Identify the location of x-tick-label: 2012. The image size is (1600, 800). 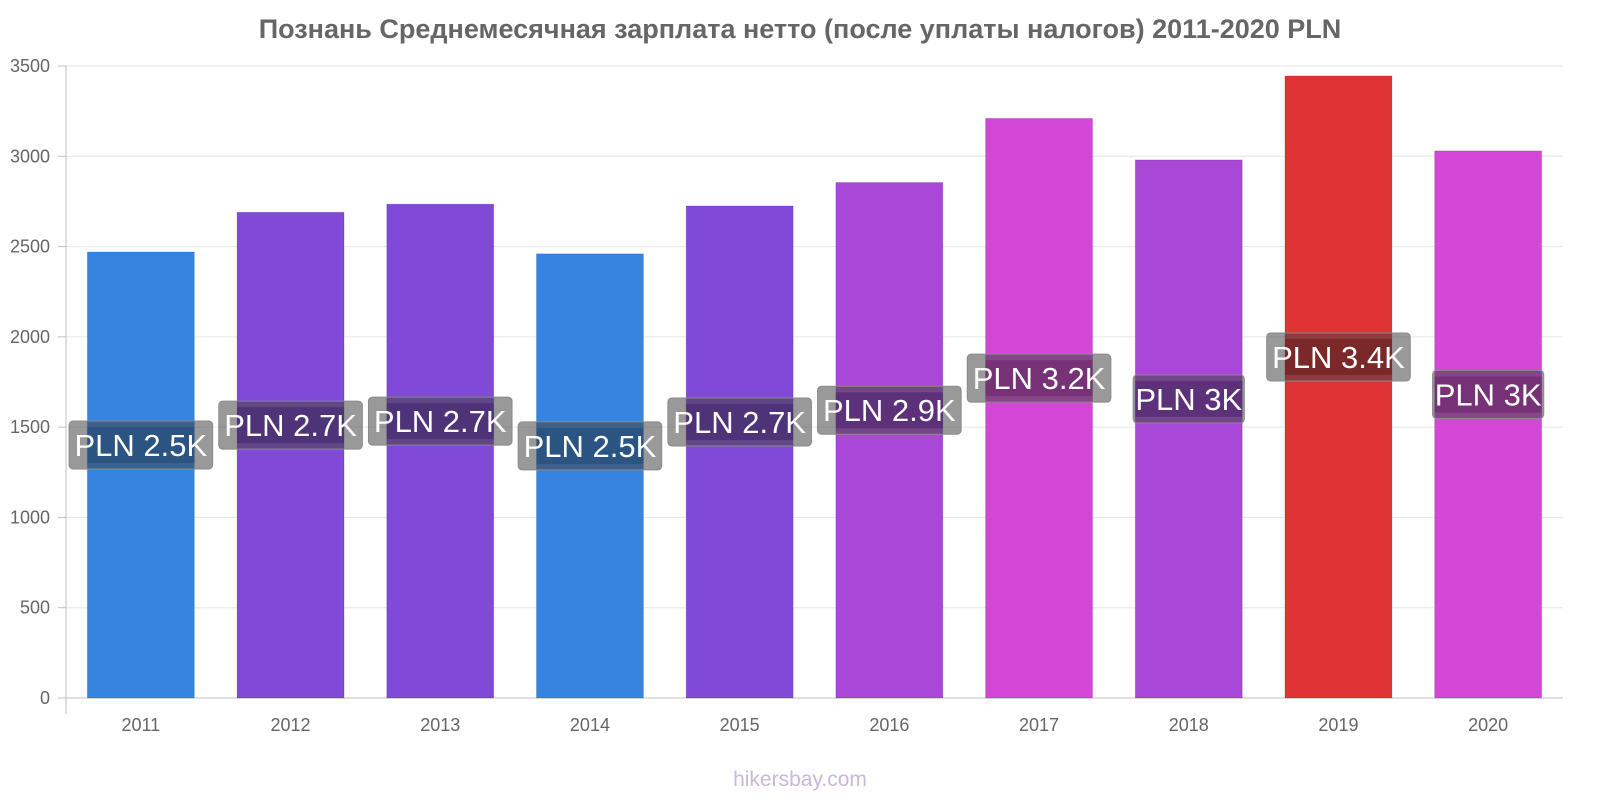
(291, 725).